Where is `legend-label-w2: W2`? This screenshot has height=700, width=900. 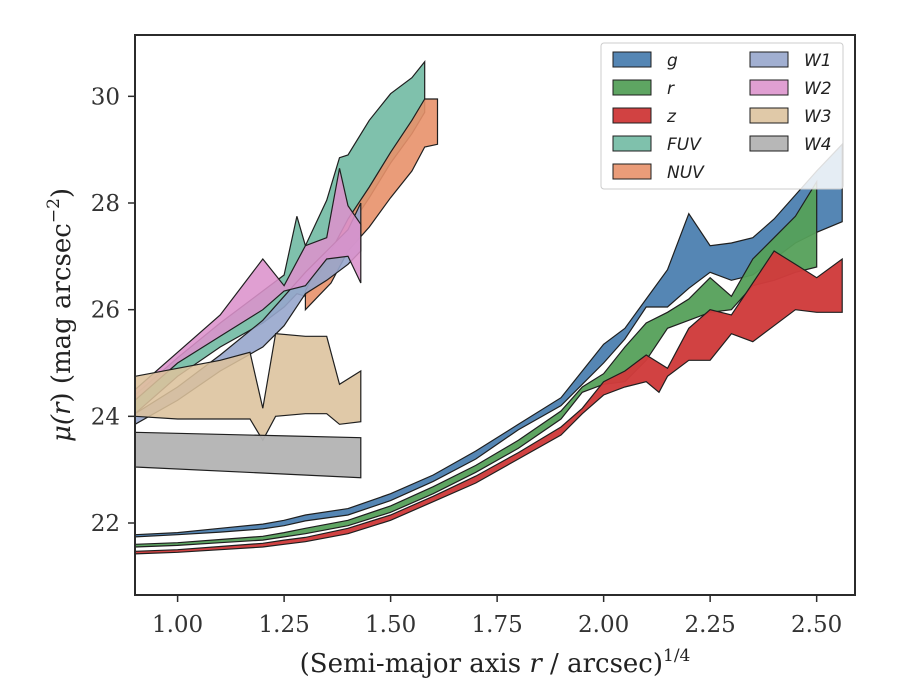 legend-label-w2: W2 is located at coordinates (818, 89).